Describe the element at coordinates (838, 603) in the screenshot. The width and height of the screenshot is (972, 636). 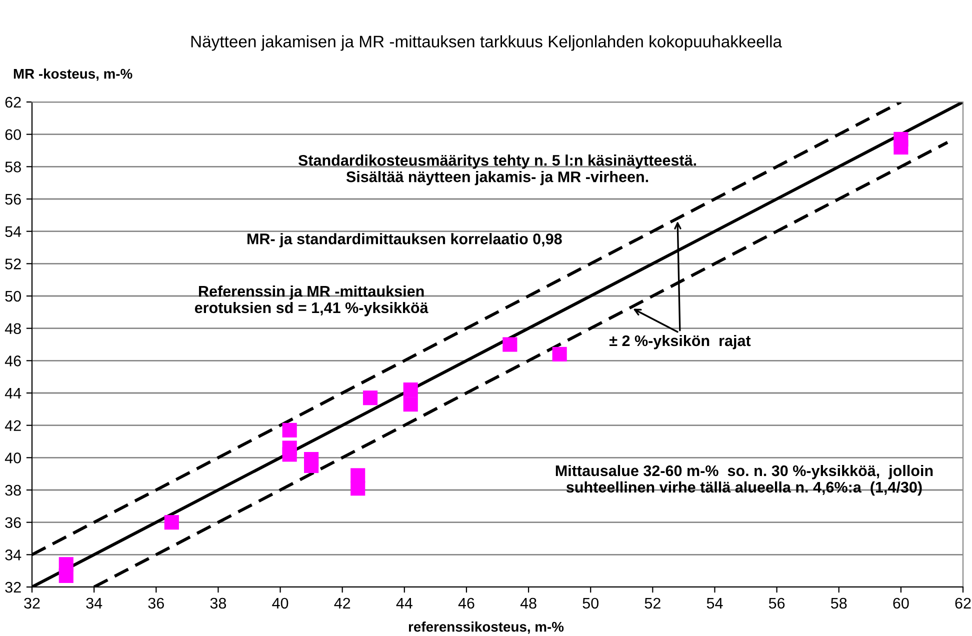
I see `x-tick-label: 58` at that location.